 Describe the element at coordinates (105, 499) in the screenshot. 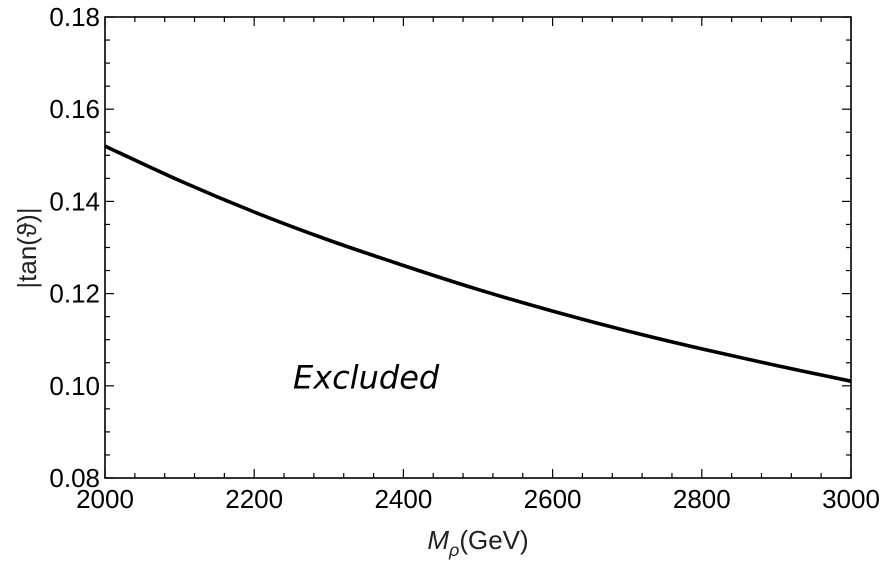

I see `x-tick-label: 2000` at that location.